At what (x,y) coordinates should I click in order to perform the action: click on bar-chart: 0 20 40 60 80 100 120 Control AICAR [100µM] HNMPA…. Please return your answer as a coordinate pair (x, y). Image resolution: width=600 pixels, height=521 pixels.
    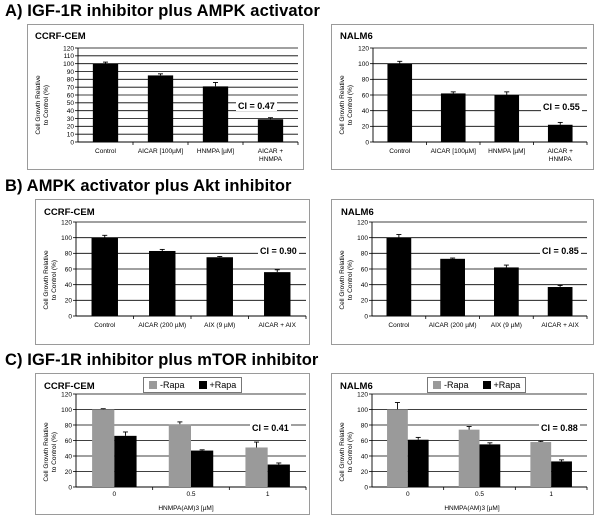
    Looking at the image, I should click on (473, 104).